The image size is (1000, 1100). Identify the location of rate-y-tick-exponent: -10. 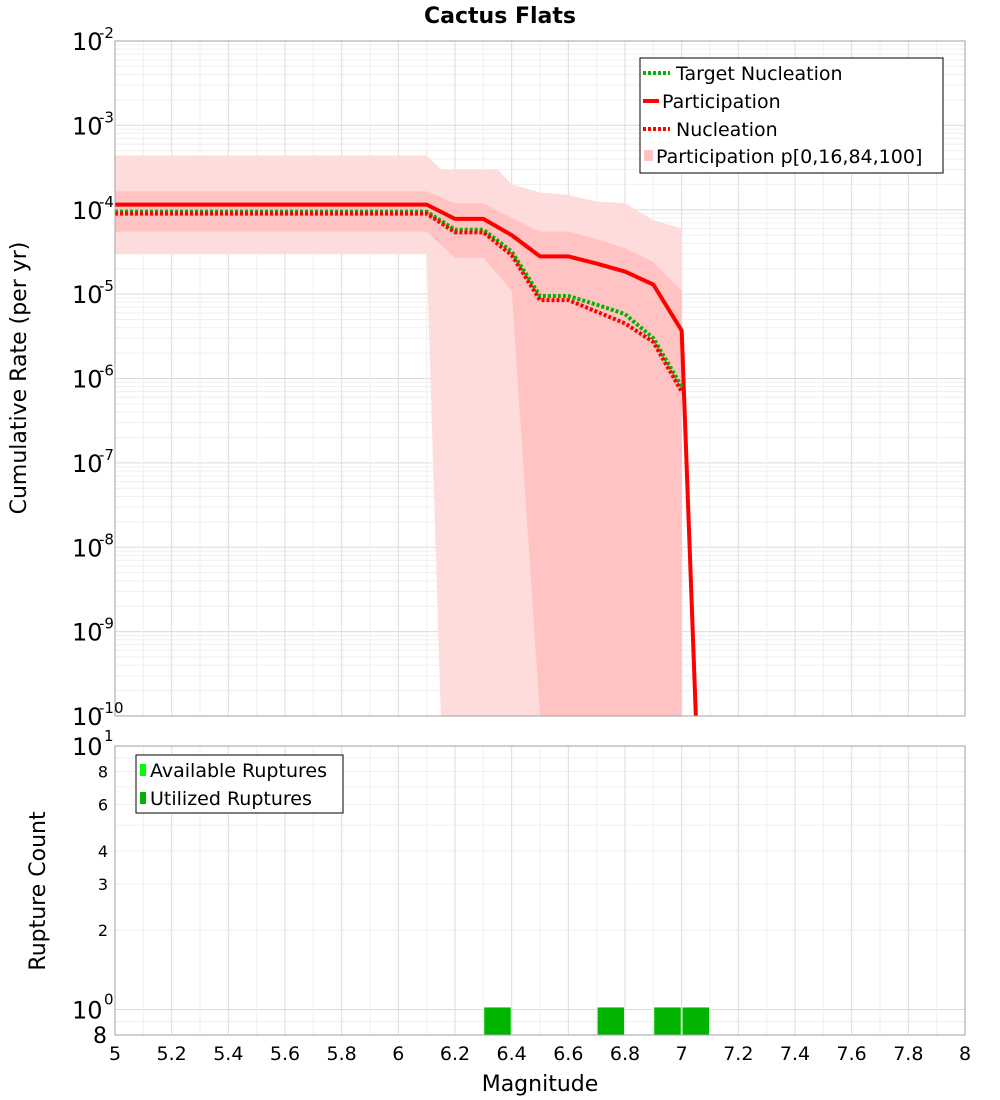
(111, 708).